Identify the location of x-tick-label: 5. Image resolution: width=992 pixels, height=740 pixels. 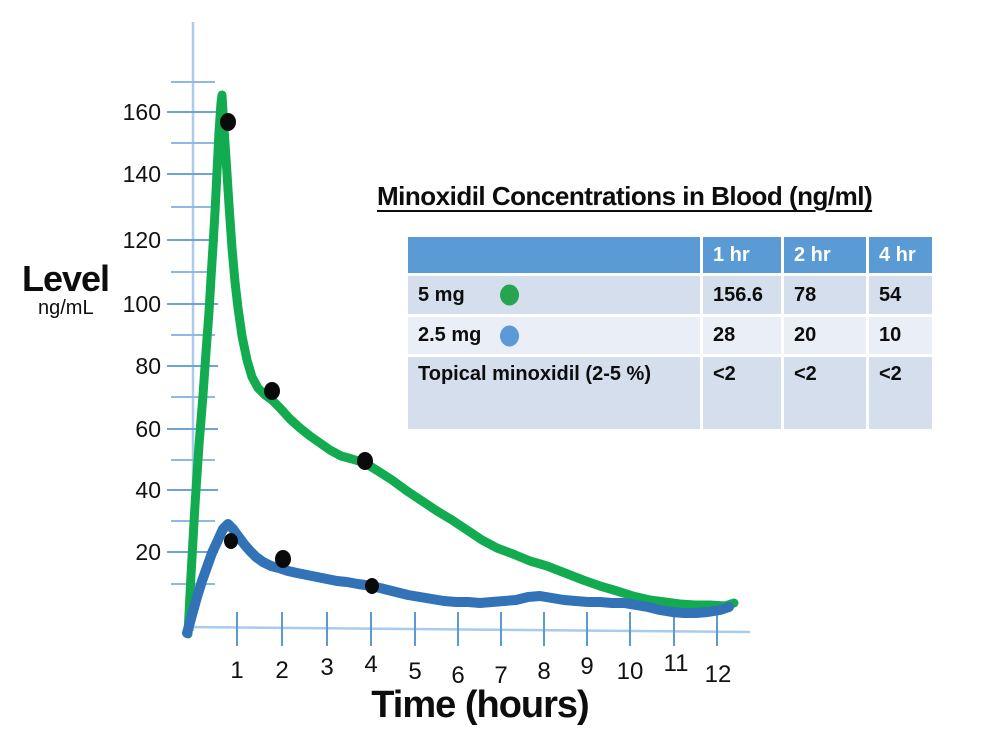
(414, 671).